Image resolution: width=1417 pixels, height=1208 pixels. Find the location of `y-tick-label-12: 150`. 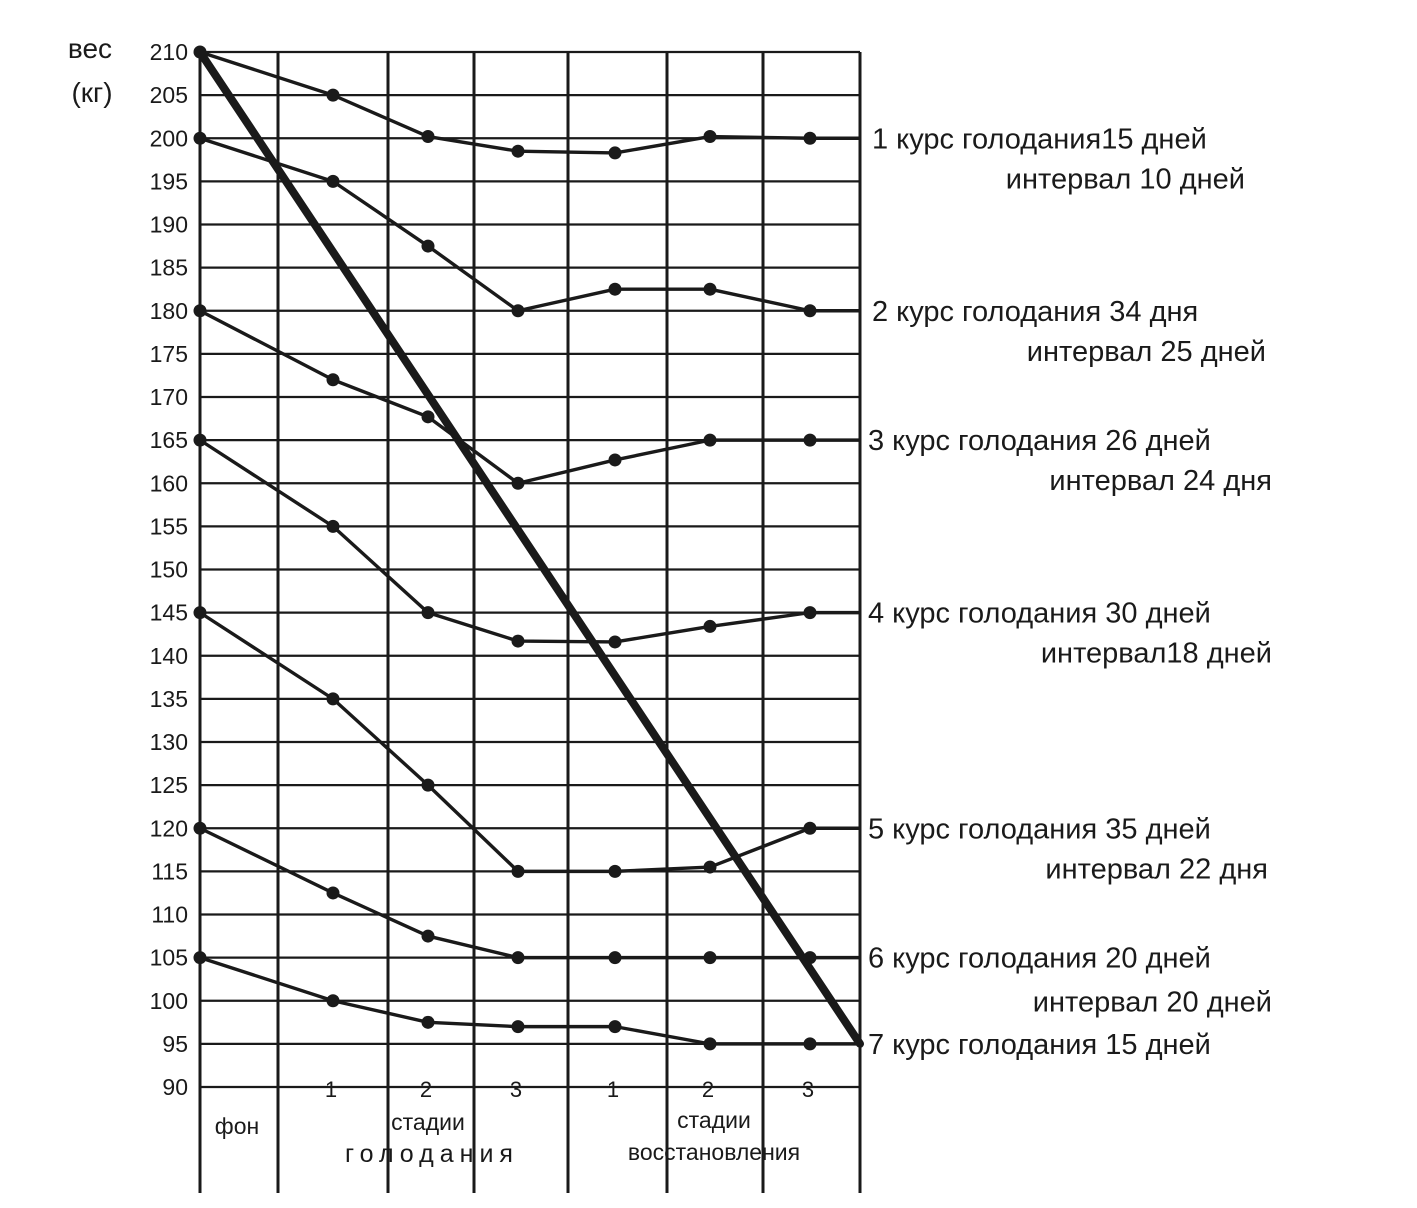

y-tick-label-12: 150 is located at coordinates (169, 570).